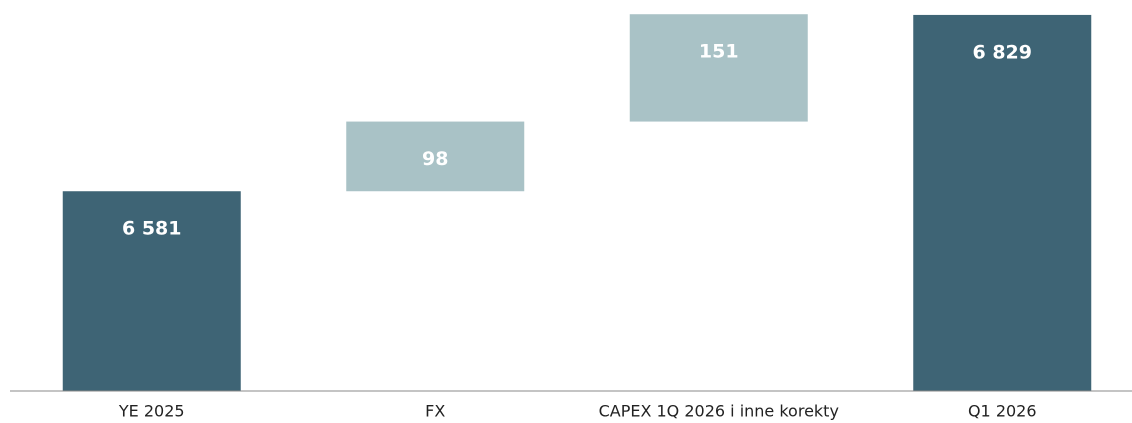 The image size is (1132, 423). What do you see at coordinates (719, 52) in the screenshot?
I see `value-label: 151` at bounding box center [719, 52].